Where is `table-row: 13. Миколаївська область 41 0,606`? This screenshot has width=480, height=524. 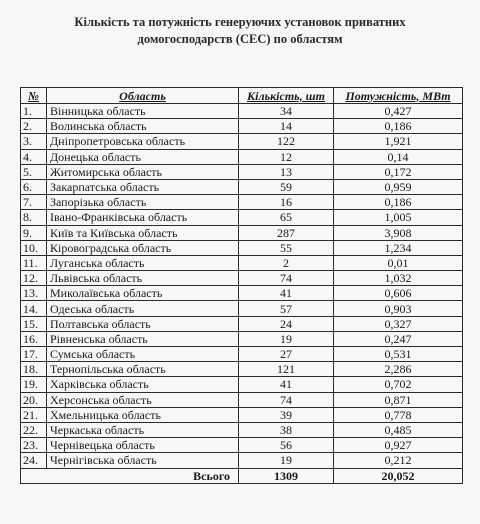
table-row: 13. Миколаївська область 41 0,606 is located at coordinates (241, 293).